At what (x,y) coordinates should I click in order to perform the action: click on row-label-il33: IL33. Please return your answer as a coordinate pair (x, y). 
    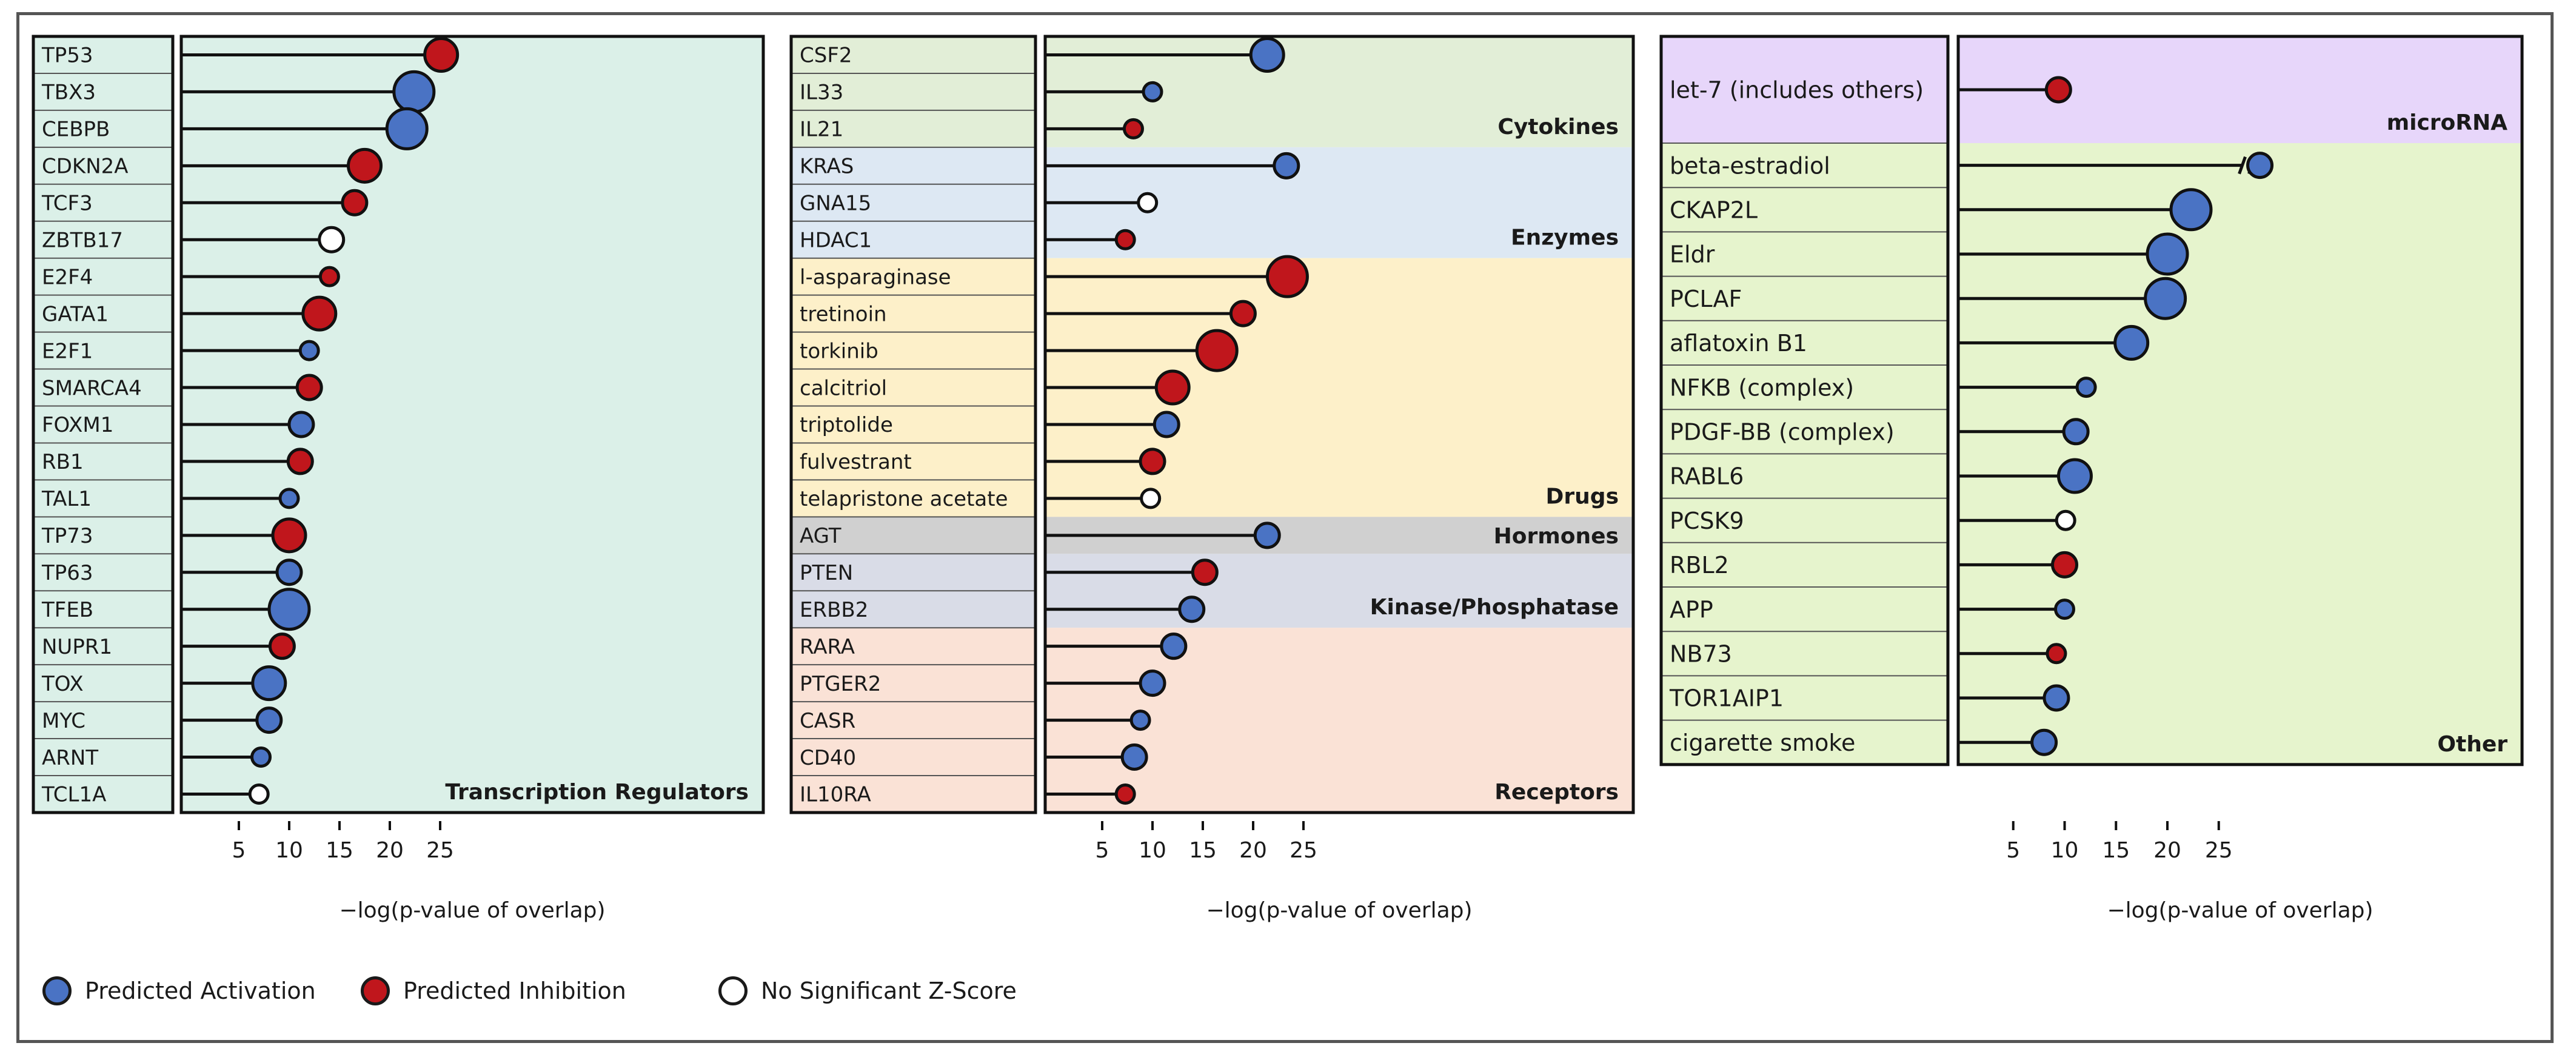
    Looking at the image, I should click on (821, 93).